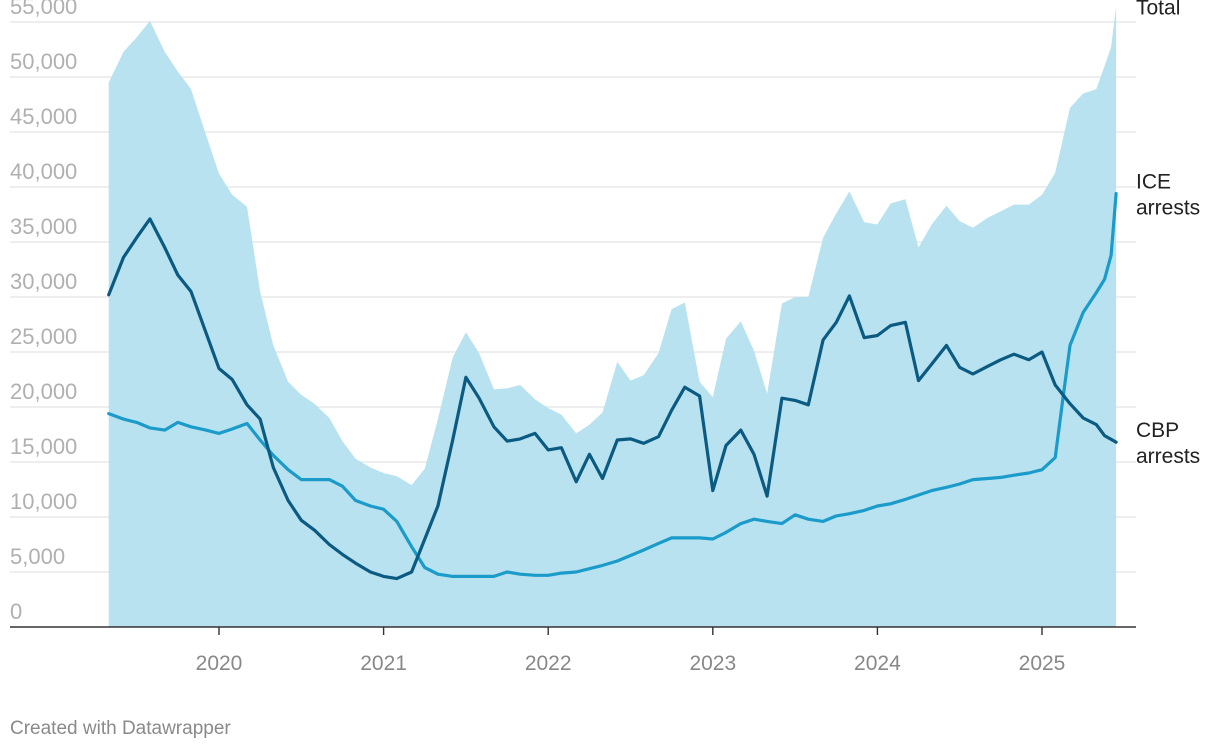 This screenshot has width=1220, height=754. Describe the element at coordinates (43, 336) in the screenshot. I see `y-tick-label: 25,000` at that location.